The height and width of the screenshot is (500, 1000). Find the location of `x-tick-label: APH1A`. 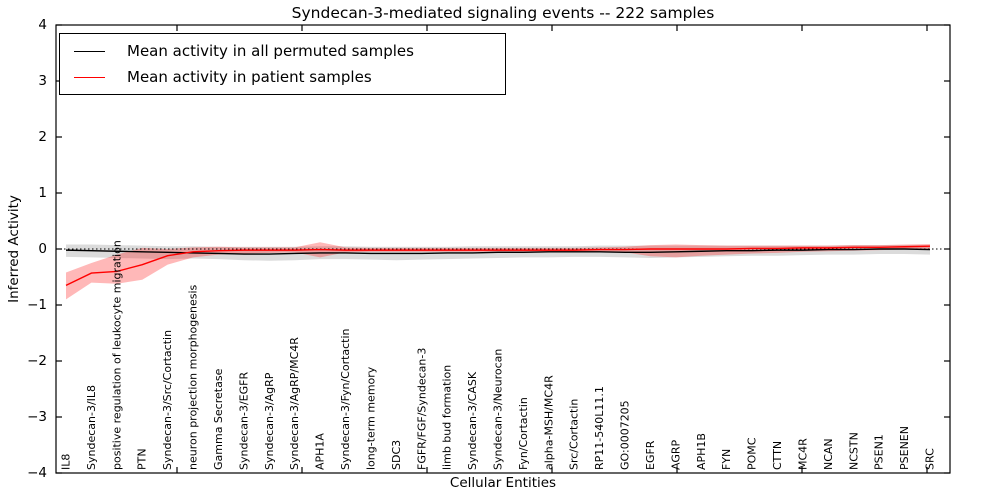

x-tick-label: APH1A is located at coordinates (320, 451).